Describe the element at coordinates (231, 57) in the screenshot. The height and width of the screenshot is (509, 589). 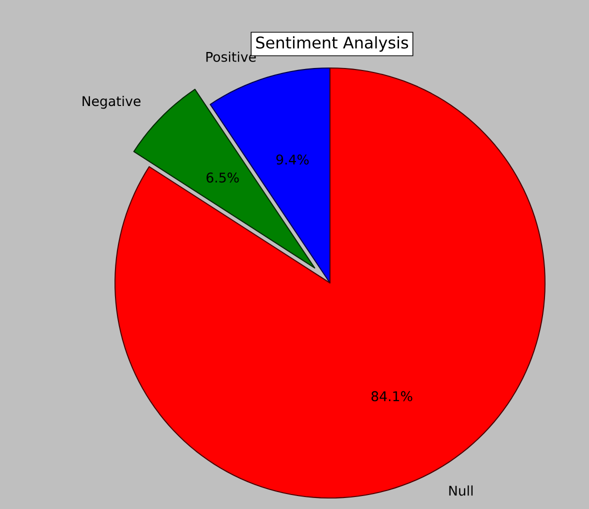
I see `slice-label: Positive` at that location.